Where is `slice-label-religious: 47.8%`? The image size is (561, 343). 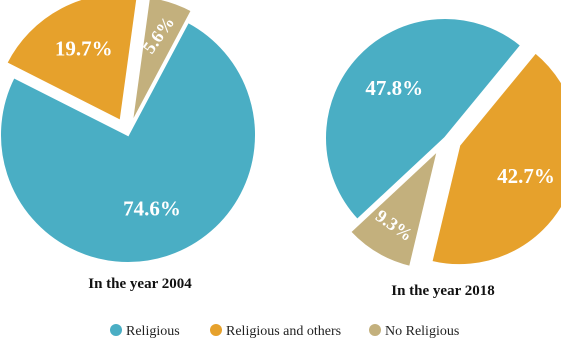 slice-label-religious: 47.8% is located at coordinates (394, 88).